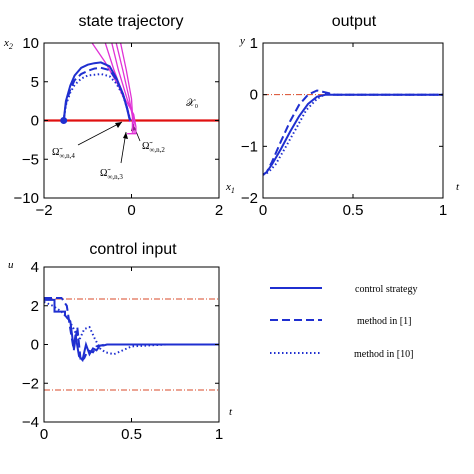 Image resolution: width=474 pixels, height=474 pixels. What do you see at coordinates (230, 188) in the screenshot?
I see `state-x-axis-label: x1` at bounding box center [230, 188].